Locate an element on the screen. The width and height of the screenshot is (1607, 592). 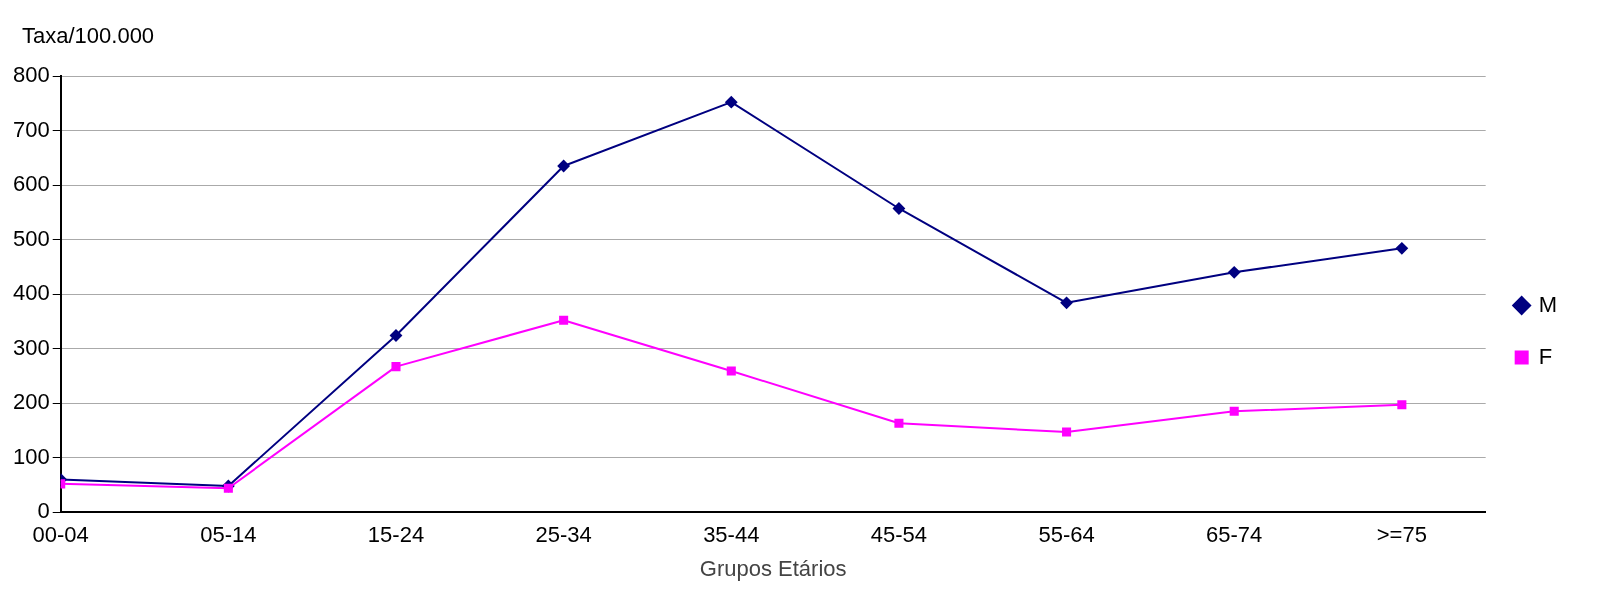
y-tick-label: 700 is located at coordinates (31, 129).